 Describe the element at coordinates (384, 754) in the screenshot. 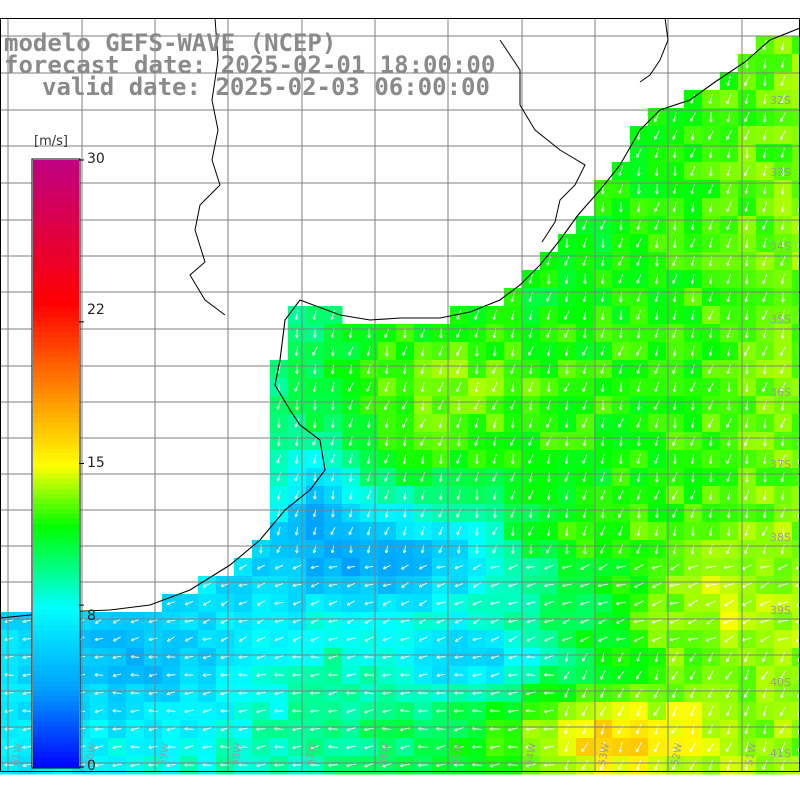

I see `longitude-label: 56W` at that location.